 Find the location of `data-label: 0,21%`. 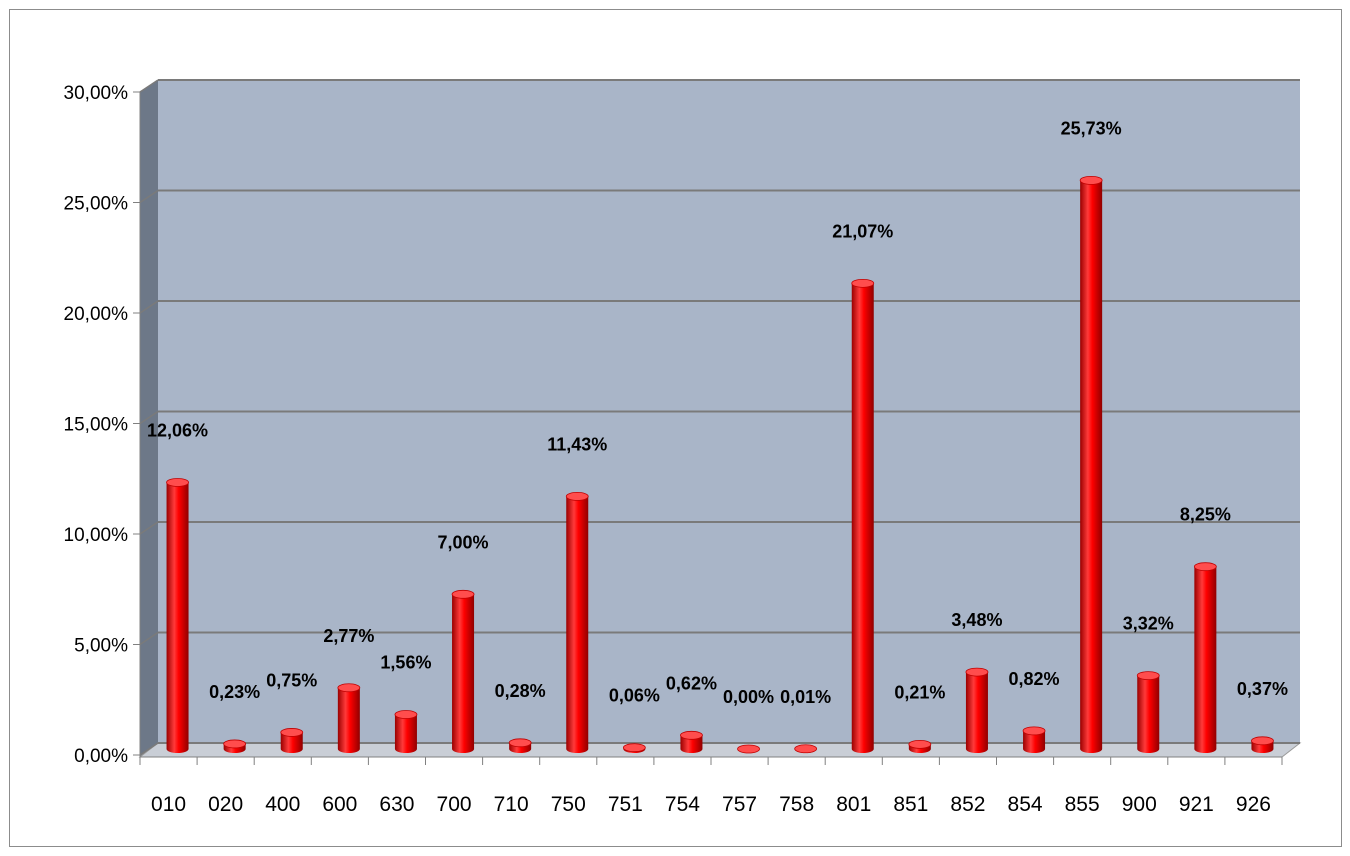

data-label: 0,21% is located at coordinates (919, 692).